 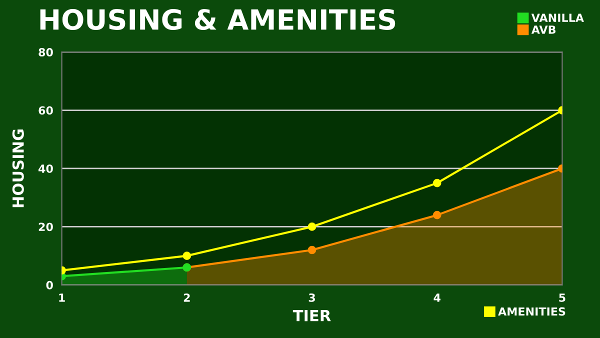 I want to click on y-tick-label: 0, so click(x=49, y=285).